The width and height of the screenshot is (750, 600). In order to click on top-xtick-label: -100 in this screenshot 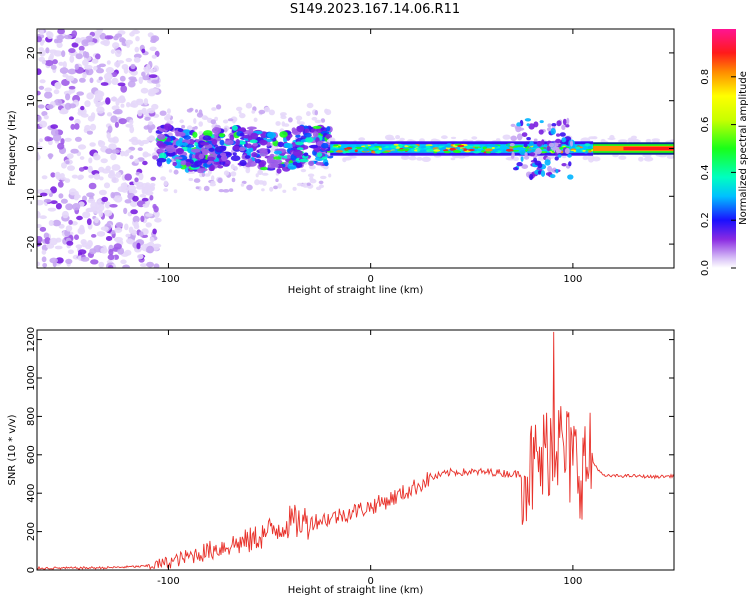, I will do `click(168, 279)`.